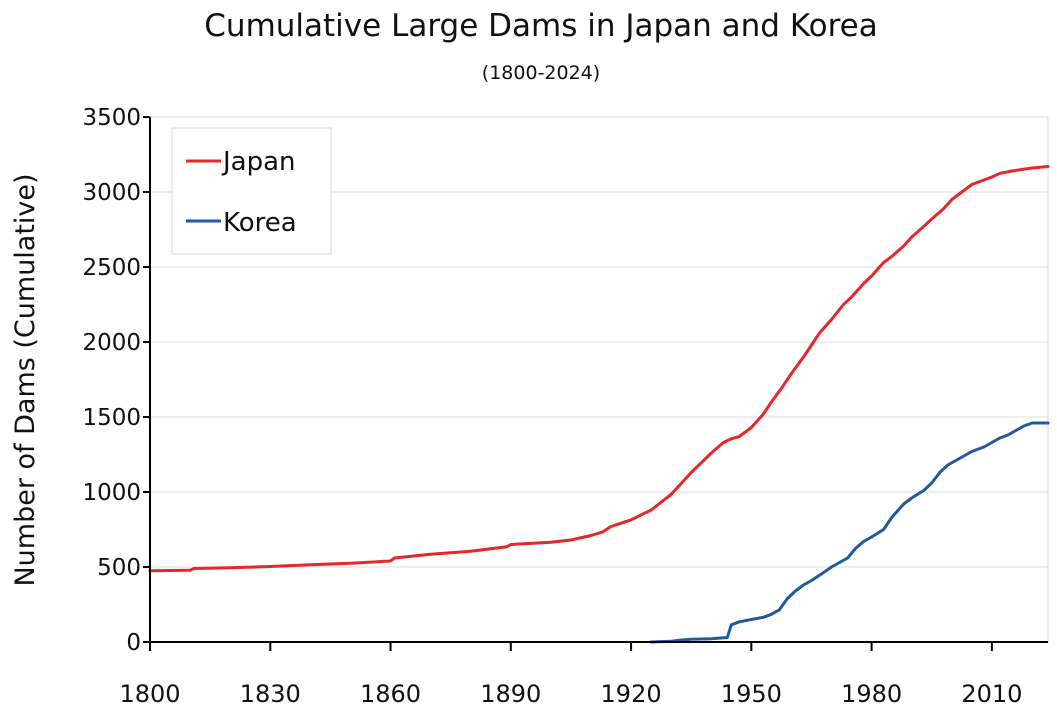 The height and width of the screenshot is (713, 1057). I want to click on series-line-korea, so click(849, 532).